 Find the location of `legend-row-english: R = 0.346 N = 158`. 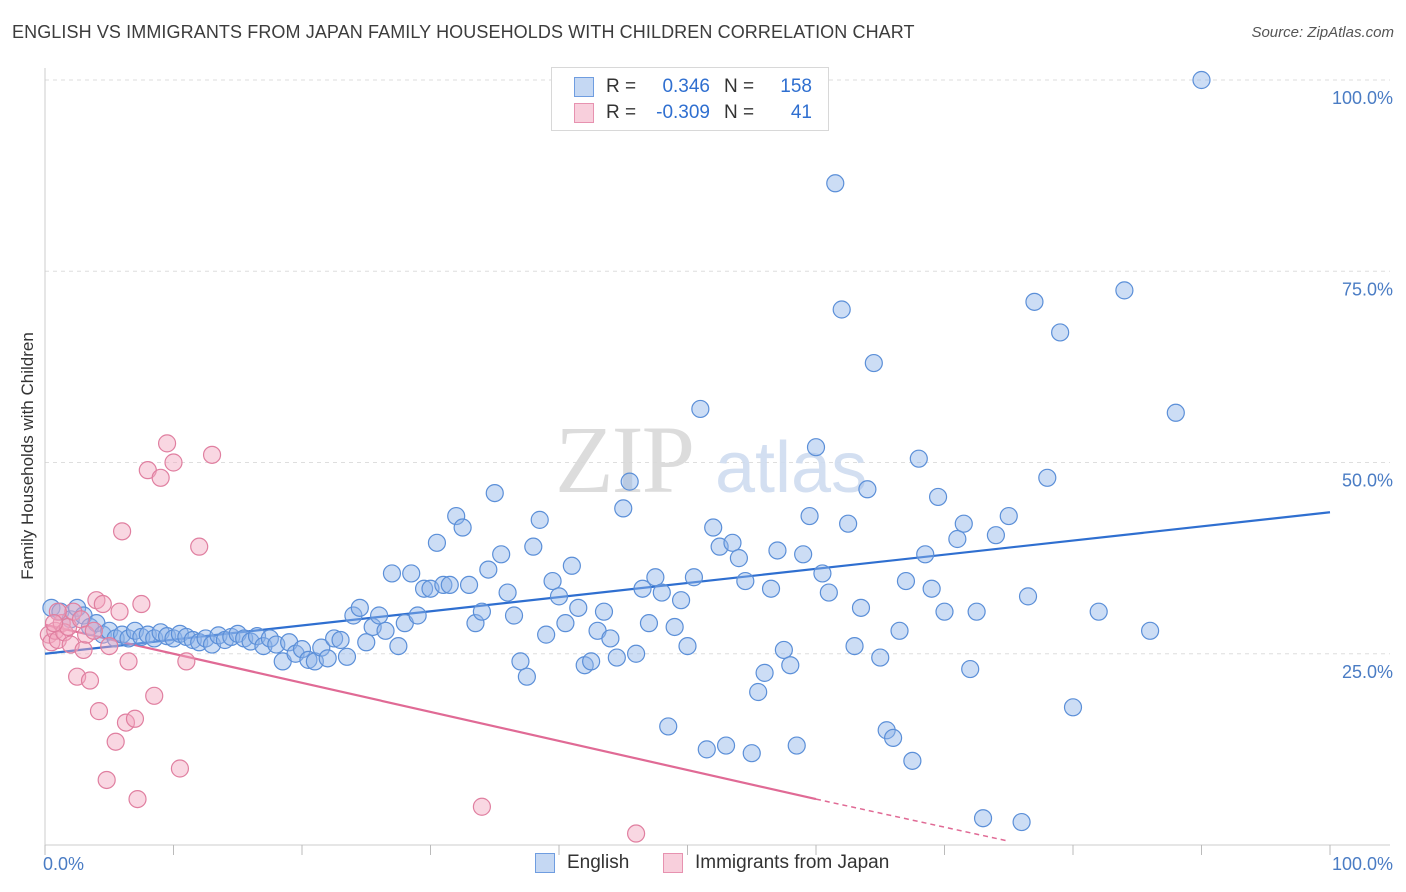

legend-row-english: R = 0.346 N = 158 is located at coordinates (693, 87).